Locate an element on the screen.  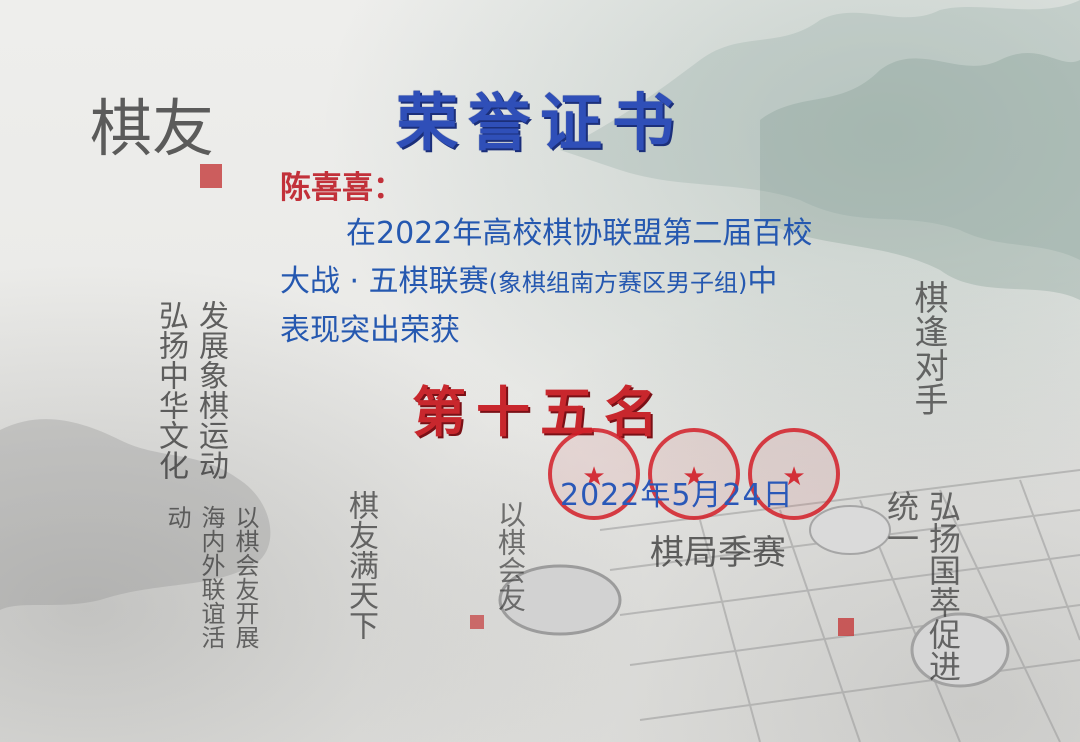
body-line-2: 大战 · 五棋联赛(象棋组南方赛区男子组)中 is located at coordinates (600, 282).